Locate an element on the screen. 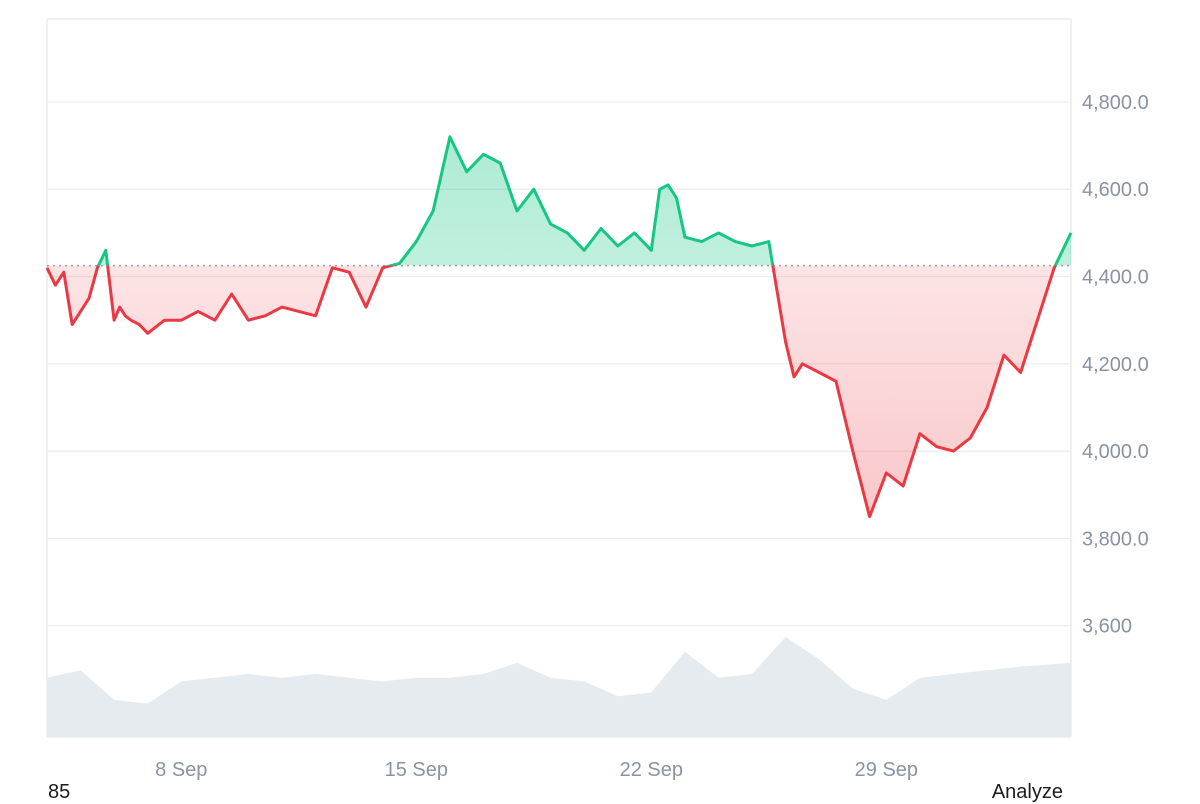 The width and height of the screenshot is (1200, 804). x-tick-label: 15 Sep is located at coordinates (416, 770).